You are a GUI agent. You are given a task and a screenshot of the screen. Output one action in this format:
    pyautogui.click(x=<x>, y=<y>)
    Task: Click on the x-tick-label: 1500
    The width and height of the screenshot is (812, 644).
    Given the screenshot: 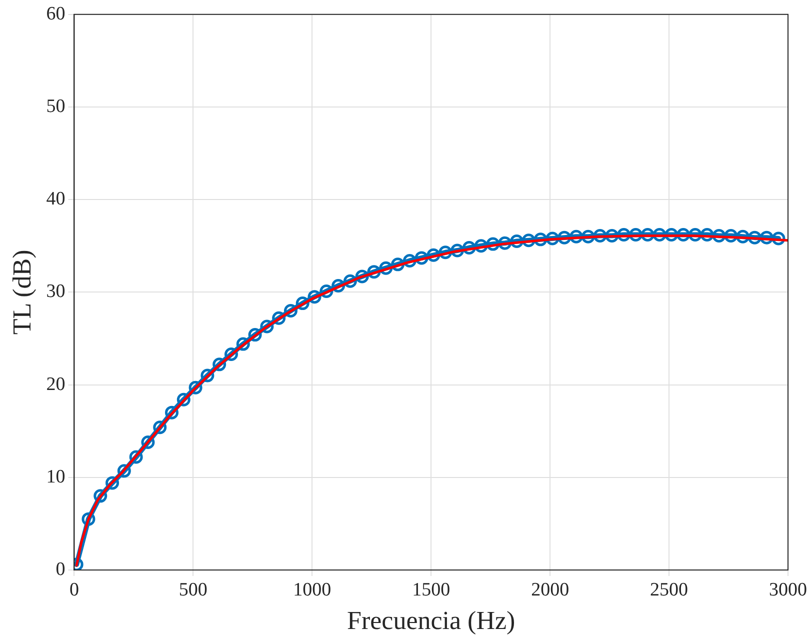 What is the action you would take?
    pyautogui.click(x=431, y=589)
    